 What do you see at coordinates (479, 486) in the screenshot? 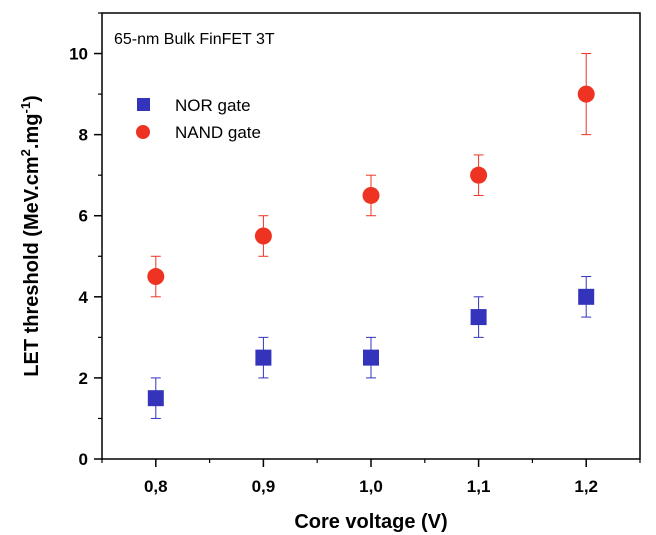
I see `x-tick-label: 1,1` at bounding box center [479, 486].